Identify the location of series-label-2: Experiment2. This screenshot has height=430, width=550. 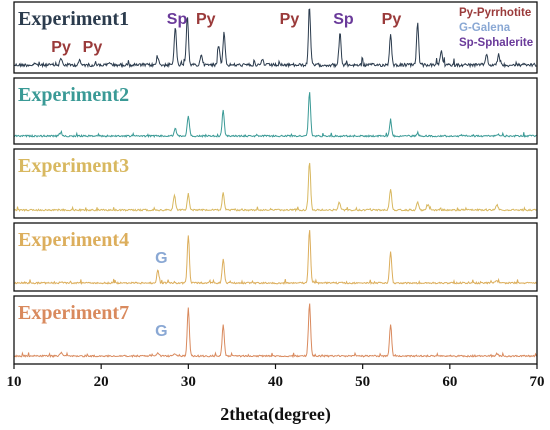
(73, 95).